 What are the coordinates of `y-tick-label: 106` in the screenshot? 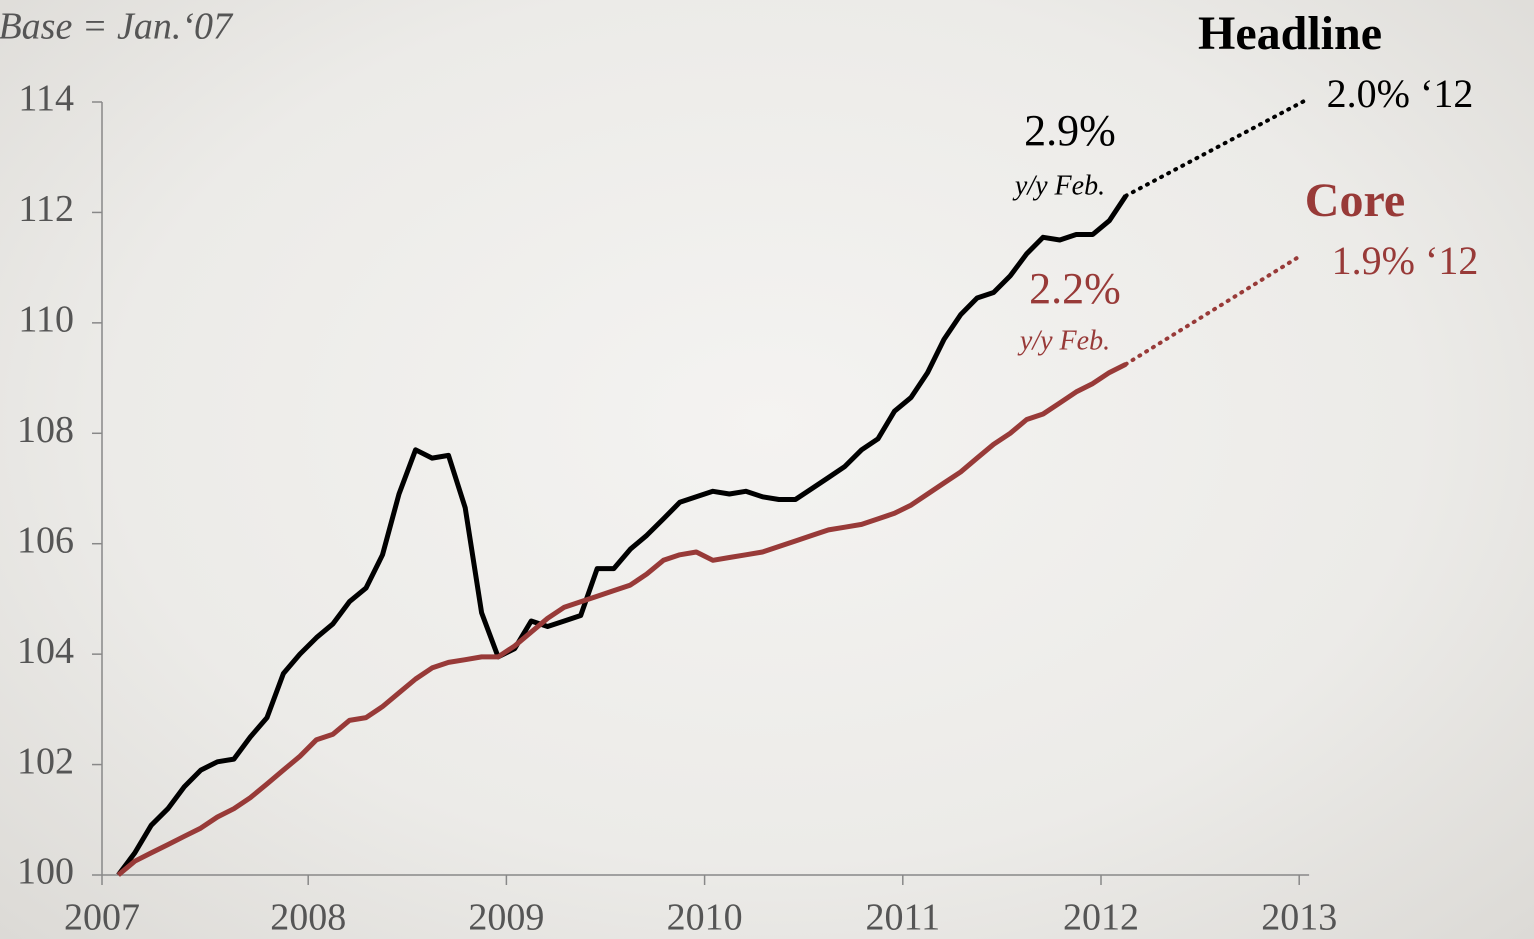 It's located at (45, 540).